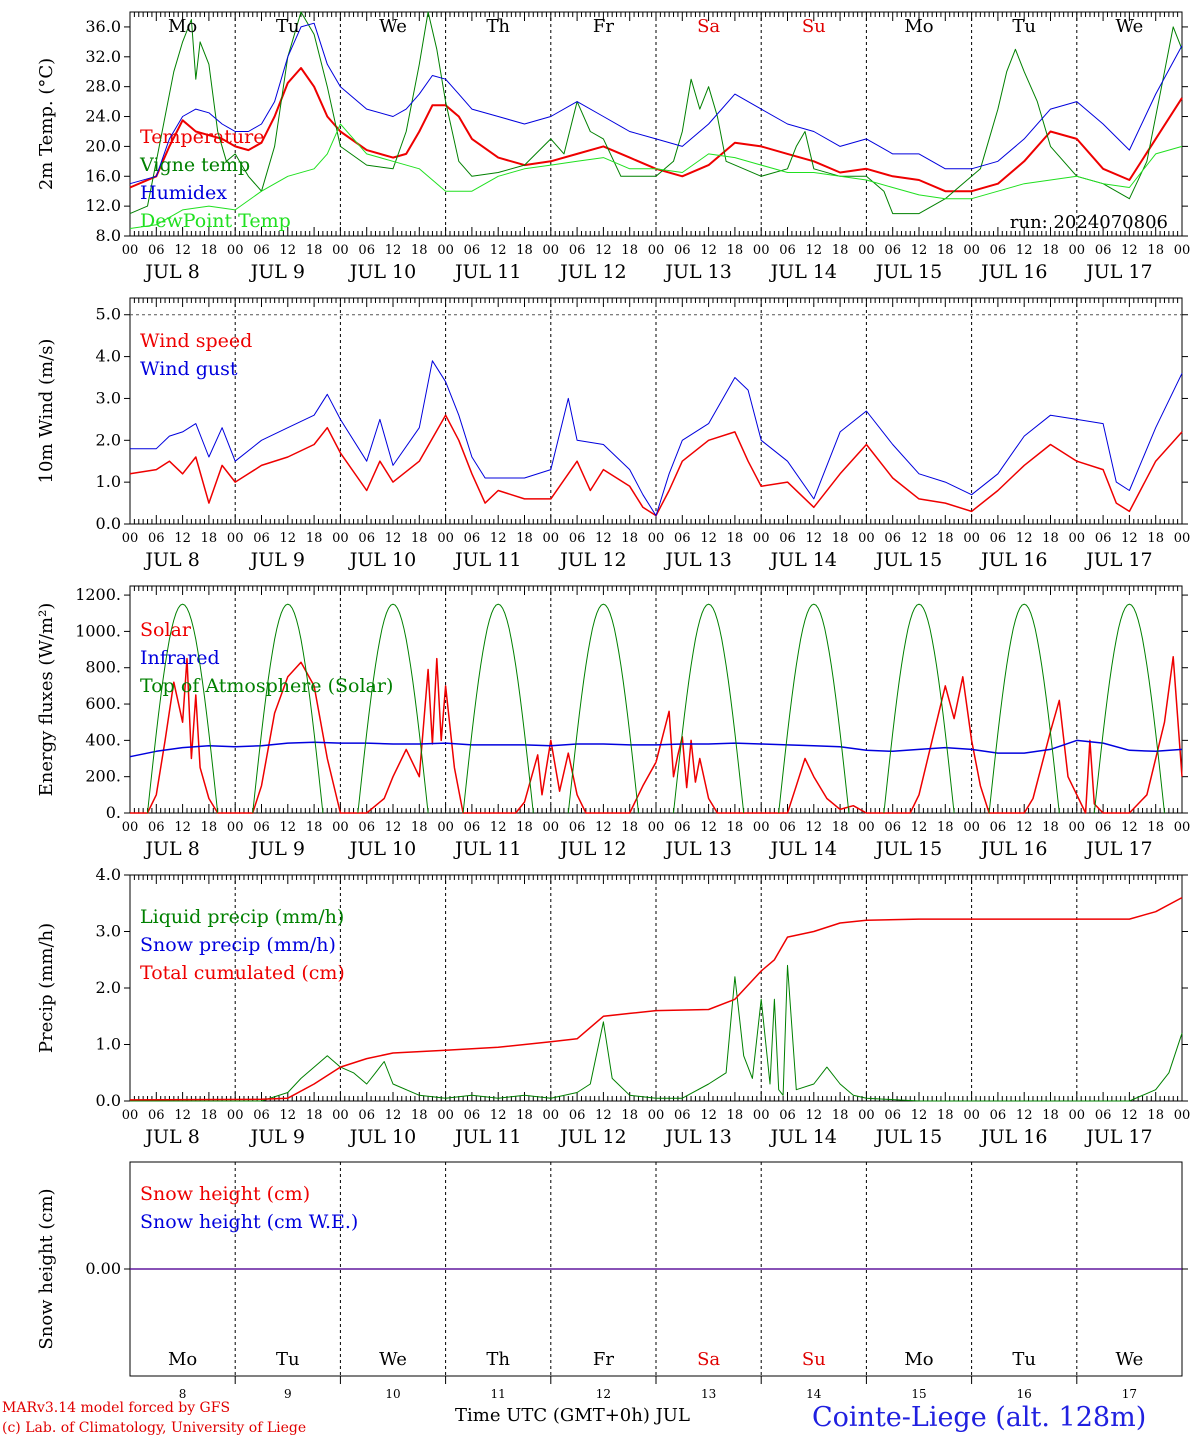 Image resolution: width=1194 pixels, height=1444 pixels. Describe the element at coordinates (979, 1417) in the screenshot. I see `station-name: Cointe-Liege (alt. 128m)` at that location.